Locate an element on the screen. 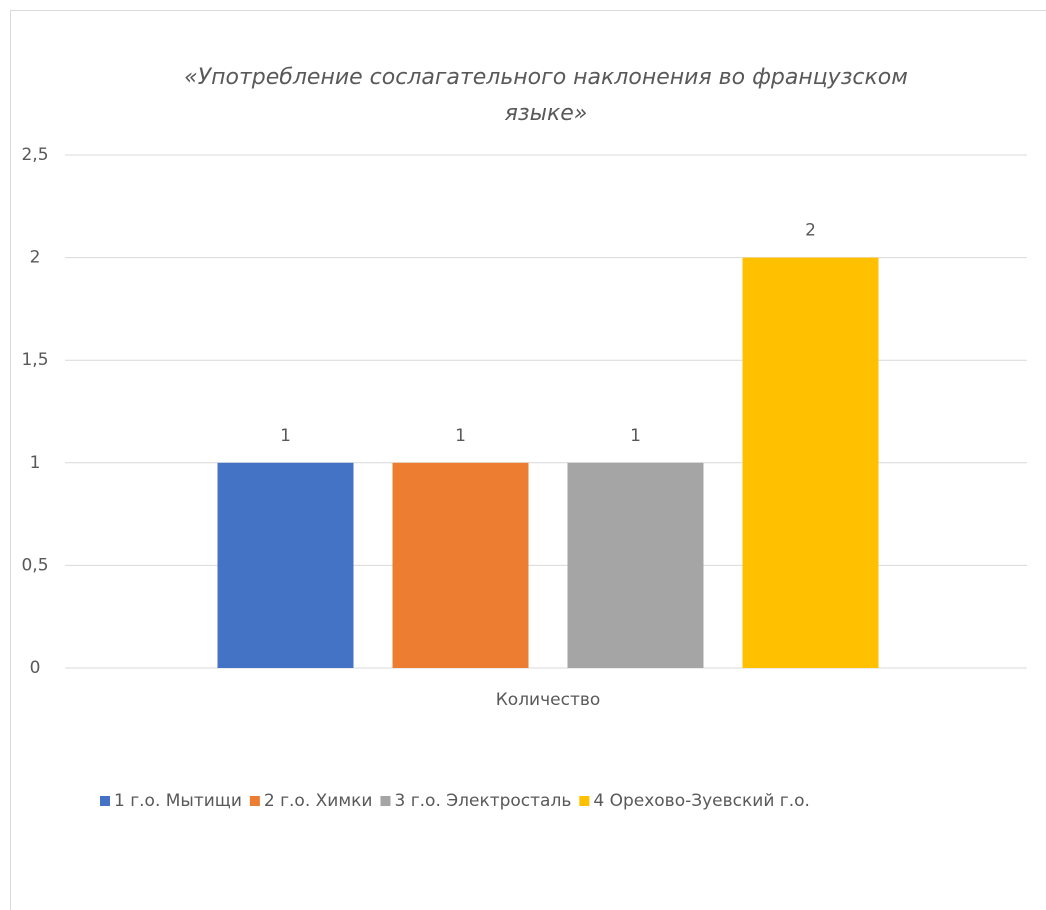  x-tick-label: Количество is located at coordinates (548, 700).